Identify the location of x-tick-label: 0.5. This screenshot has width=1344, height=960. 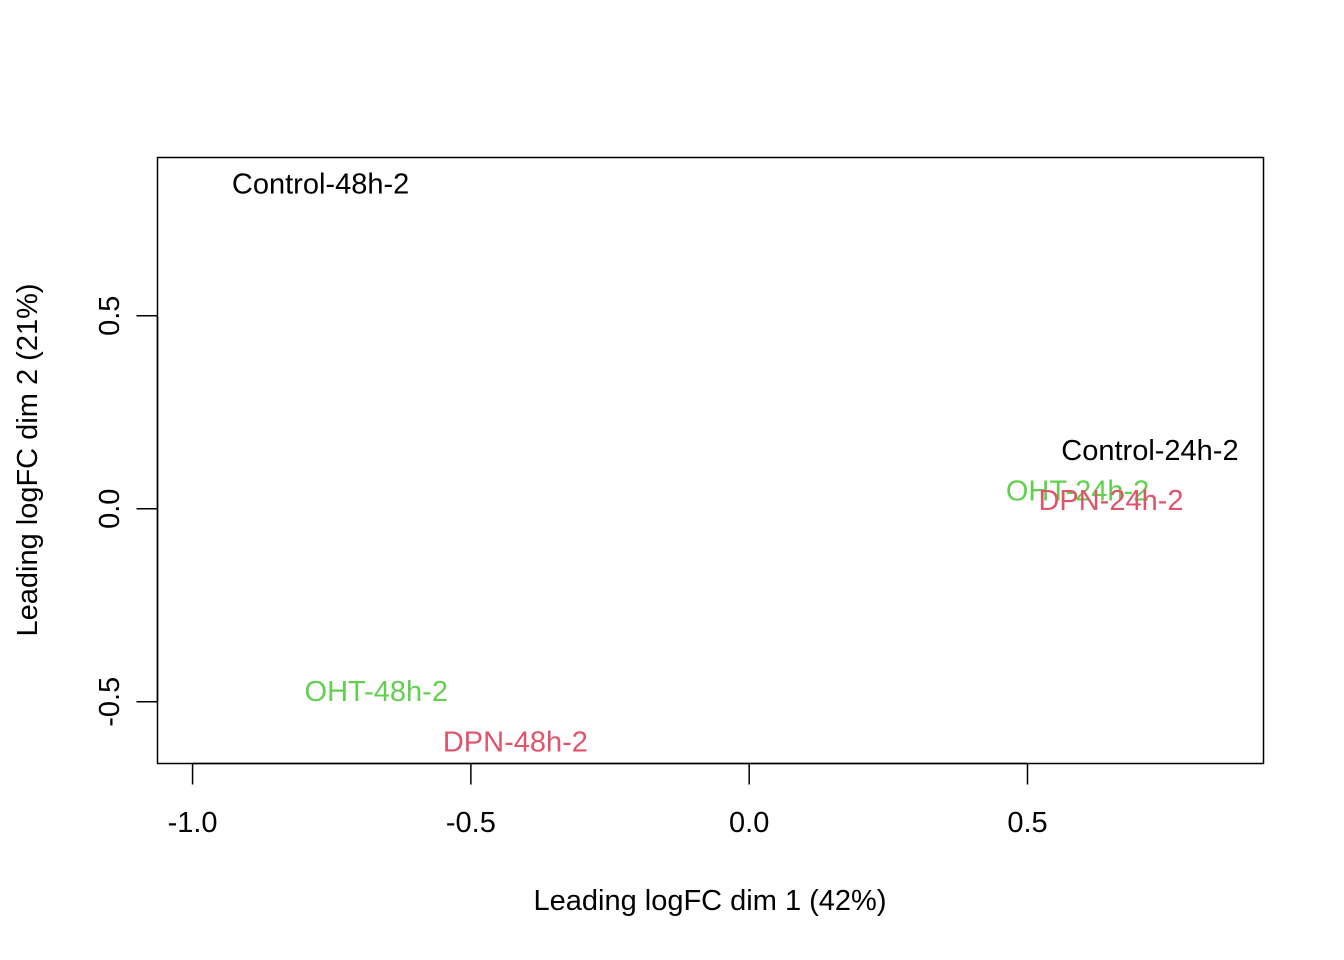
(1027, 823).